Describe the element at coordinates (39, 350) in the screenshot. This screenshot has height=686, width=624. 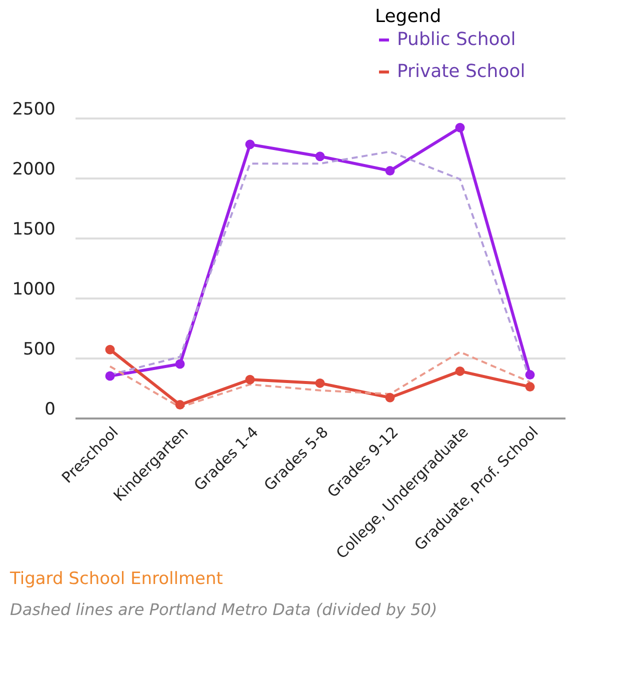
I see `y-tick-label: 500` at that location.